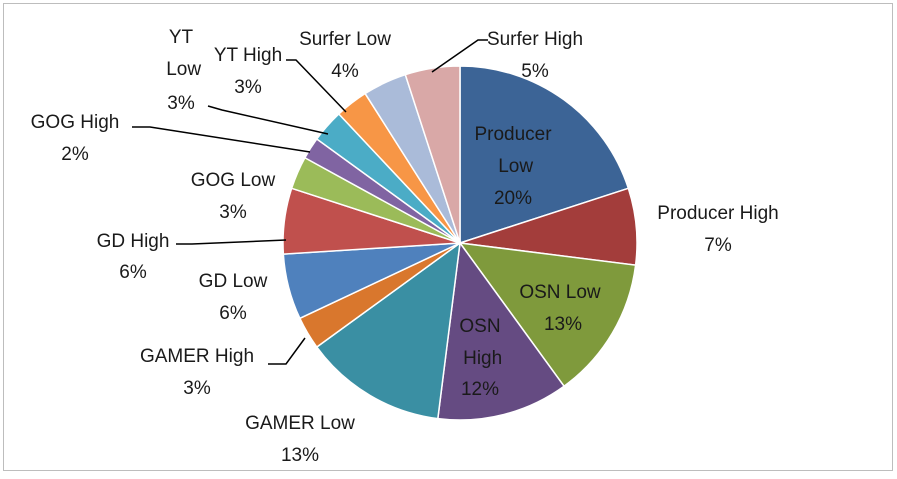 The width and height of the screenshot is (897, 479). Describe the element at coordinates (181, 53) in the screenshot. I see `slice-label: YT Low` at that location.